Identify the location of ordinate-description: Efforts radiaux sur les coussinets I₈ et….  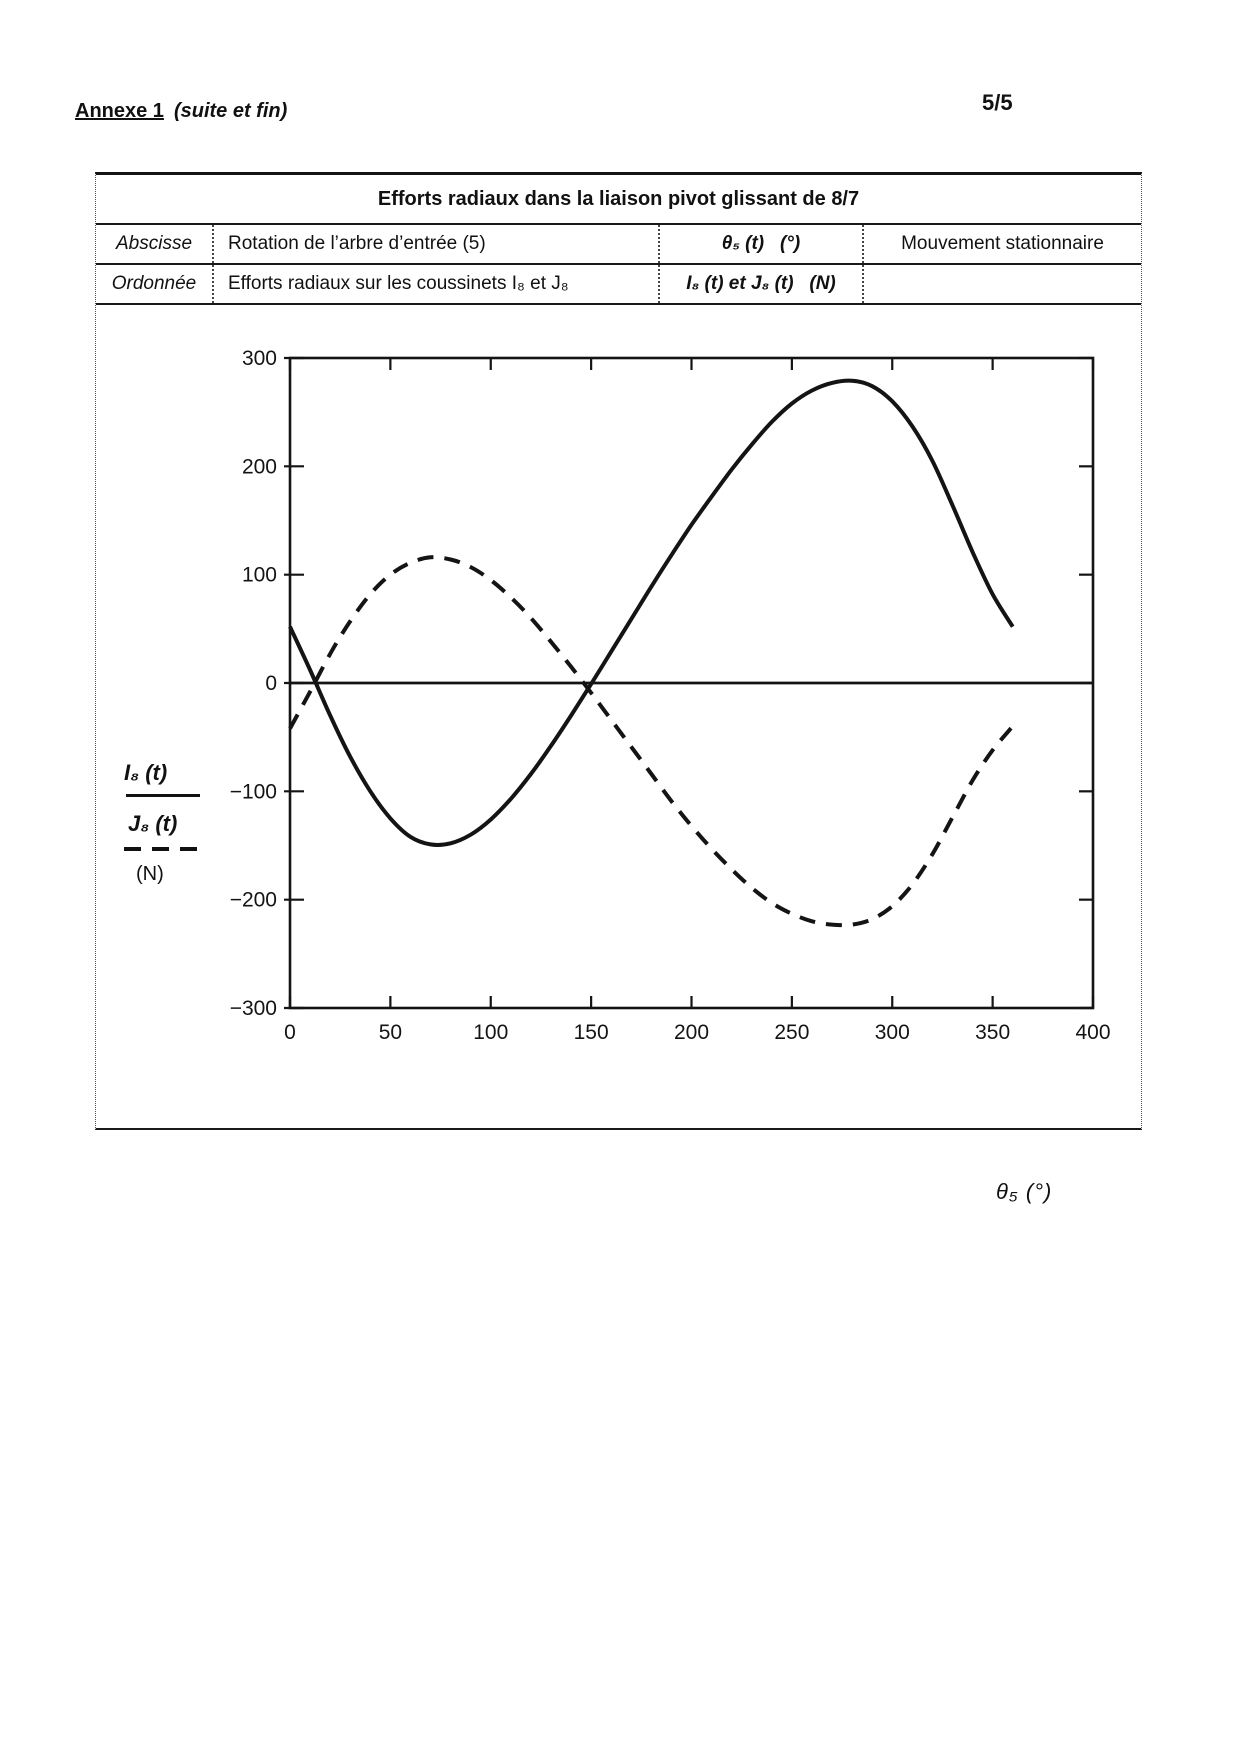
(437, 284).